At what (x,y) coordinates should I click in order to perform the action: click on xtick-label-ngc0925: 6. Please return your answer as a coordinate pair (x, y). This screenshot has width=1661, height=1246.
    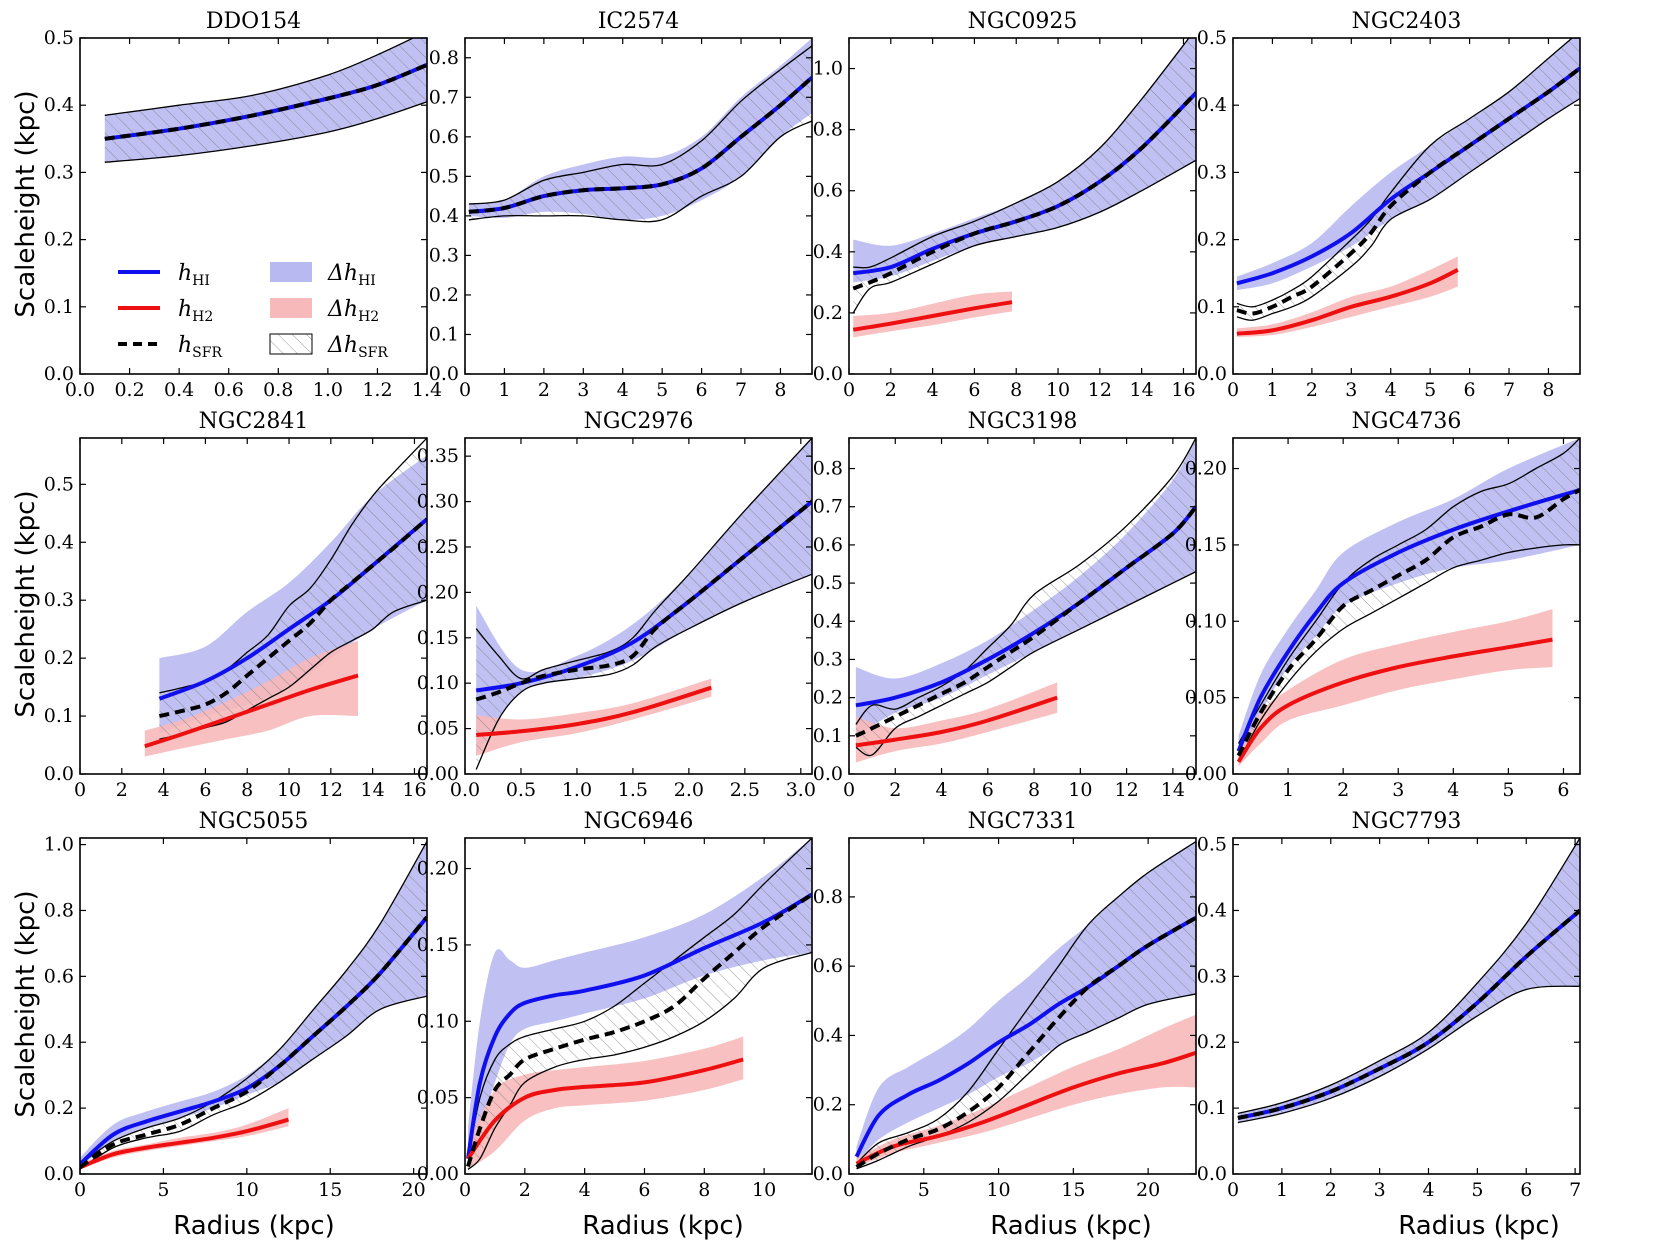
    Looking at the image, I should click on (974, 390).